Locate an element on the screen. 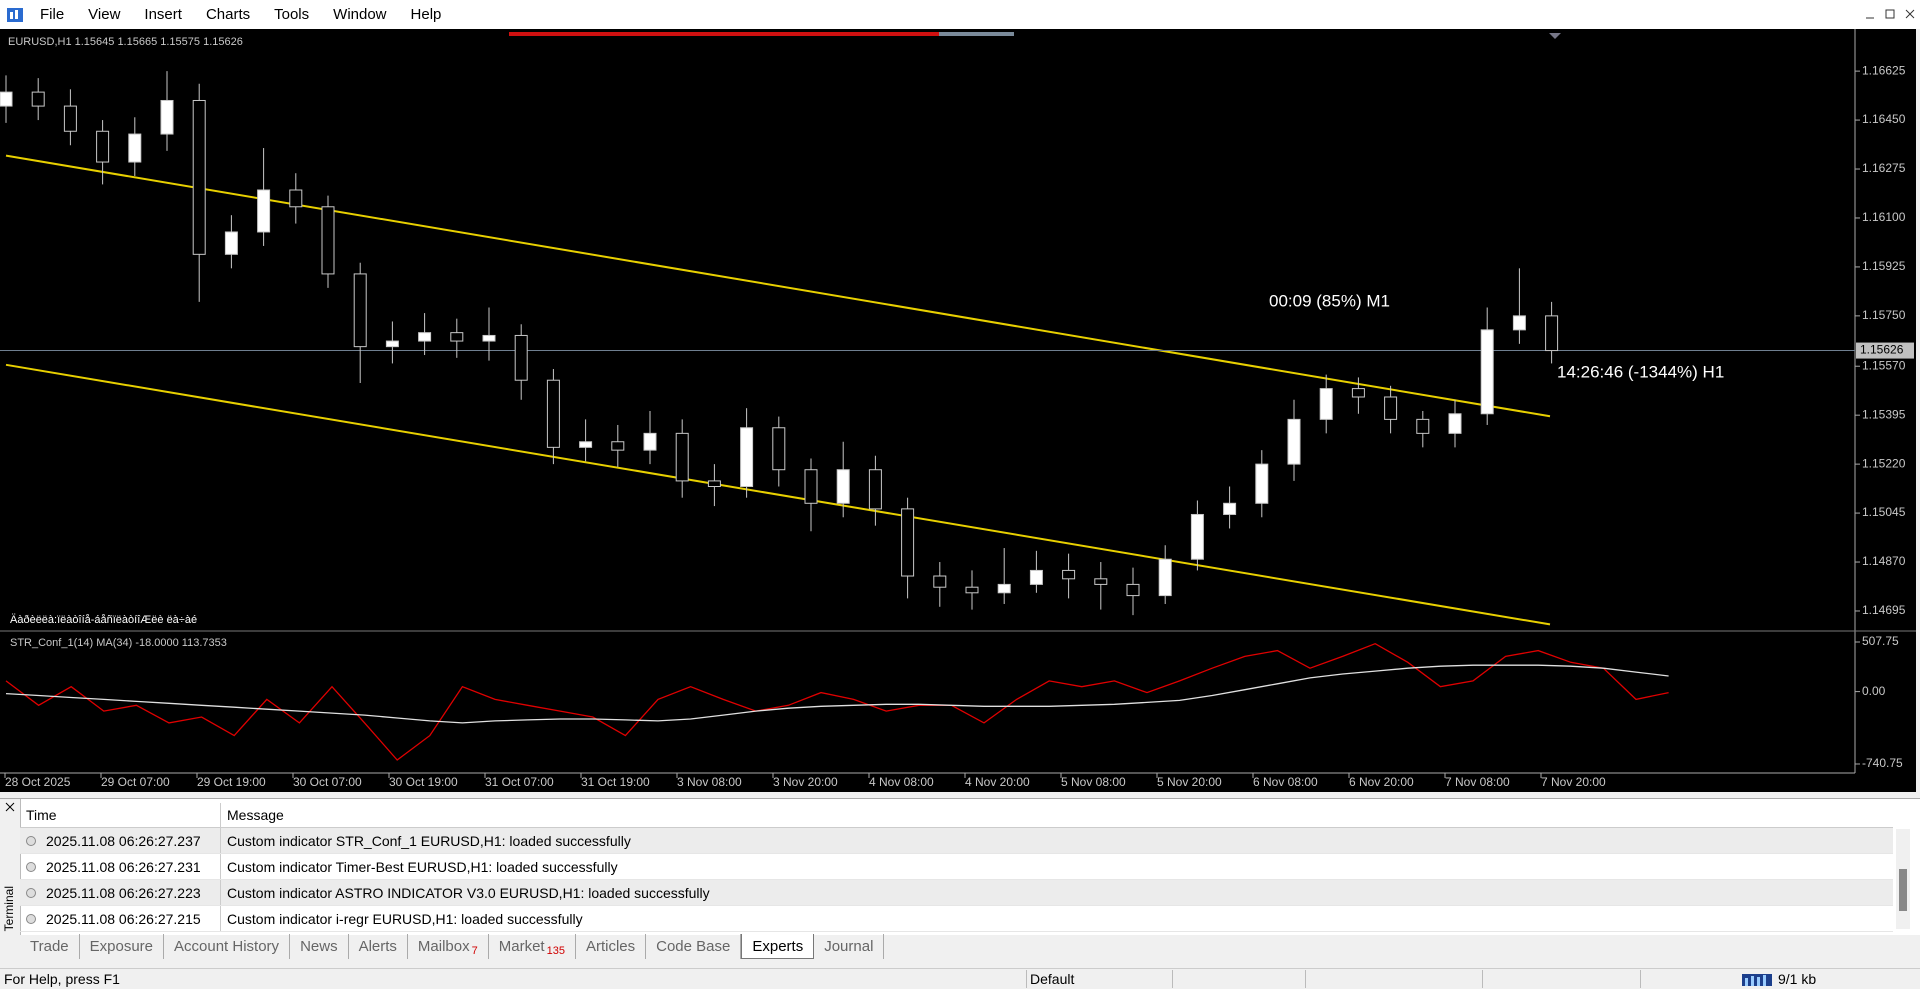  x-tick-label: 7 Nov 08:00 is located at coordinates (1477, 782).